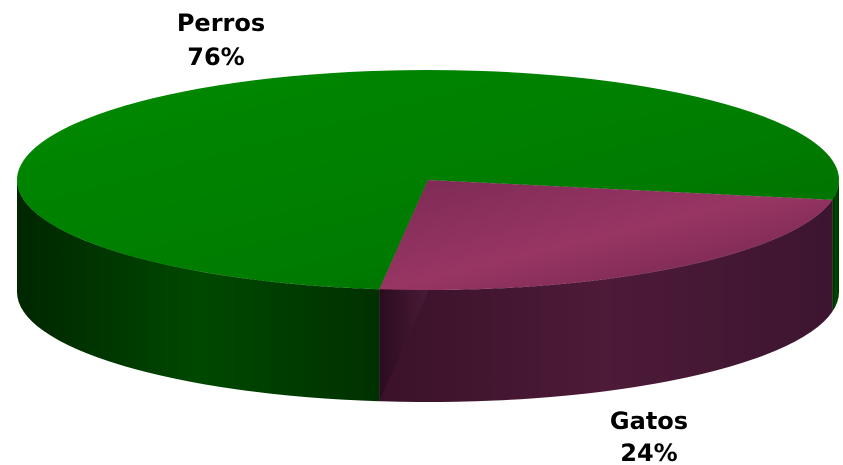 The width and height of the screenshot is (843, 465). Describe the element at coordinates (215, 57) in the screenshot. I see `slice-value-perros: 76%` at that location.